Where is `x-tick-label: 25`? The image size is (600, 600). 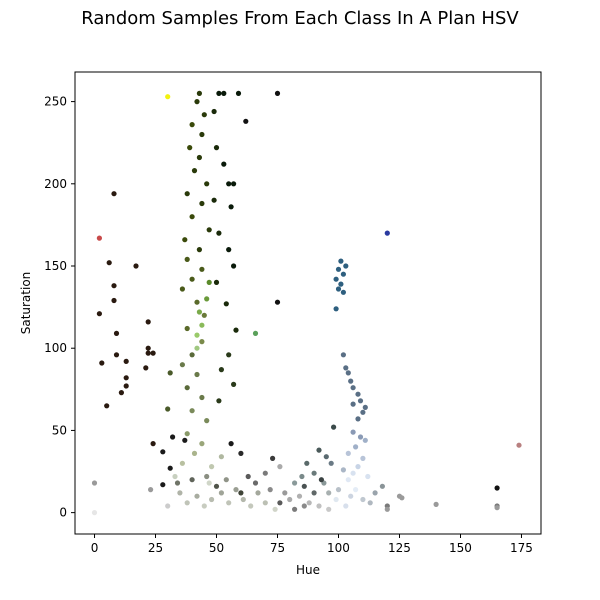
x-tick-label: 25 is located at coordinates (155, 548).